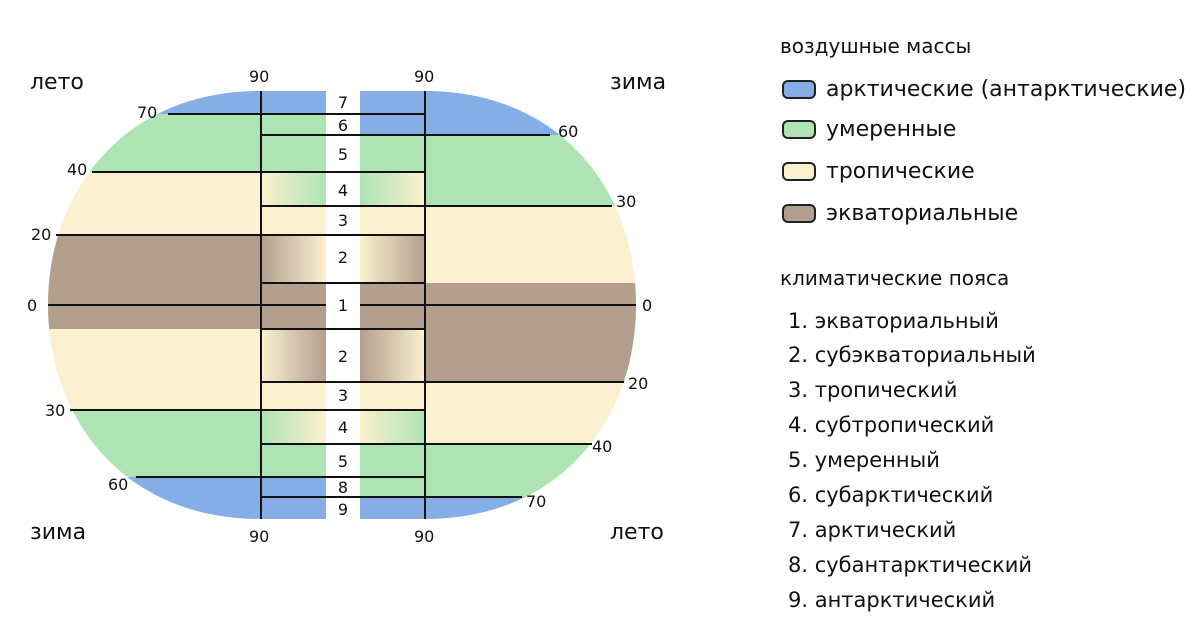 This screenshot has width=1195, height=619. What do you see at coordinates (637, 532) in the screenshot?
I see `corner-label-bottom-right: лето` at bounding box center [637, 532].